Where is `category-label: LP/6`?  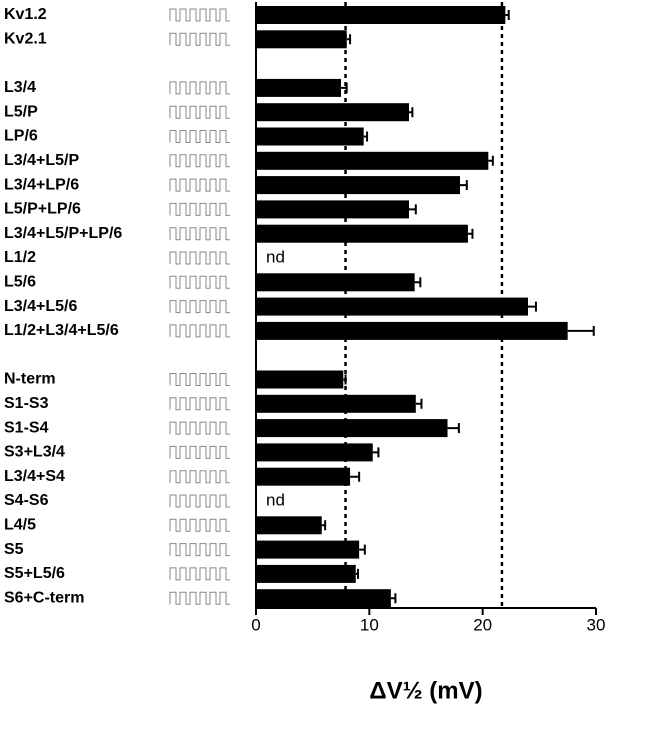 category-label: LP/6 is located at coordinates (21, 136).